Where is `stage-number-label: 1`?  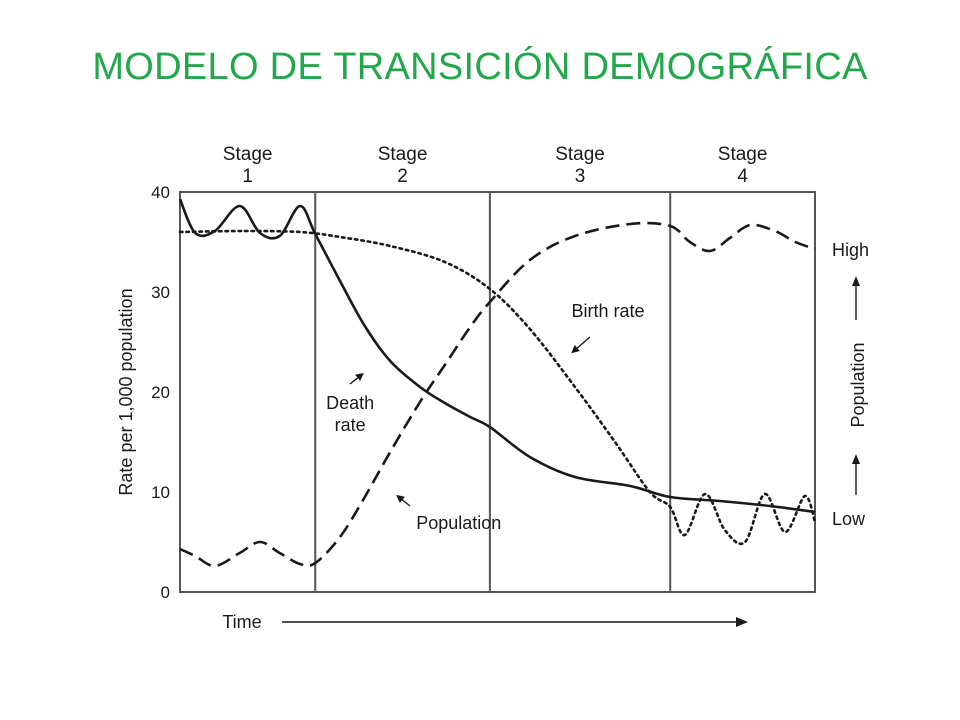
stage-number-label: 1 is located at coordinates (247, 176).